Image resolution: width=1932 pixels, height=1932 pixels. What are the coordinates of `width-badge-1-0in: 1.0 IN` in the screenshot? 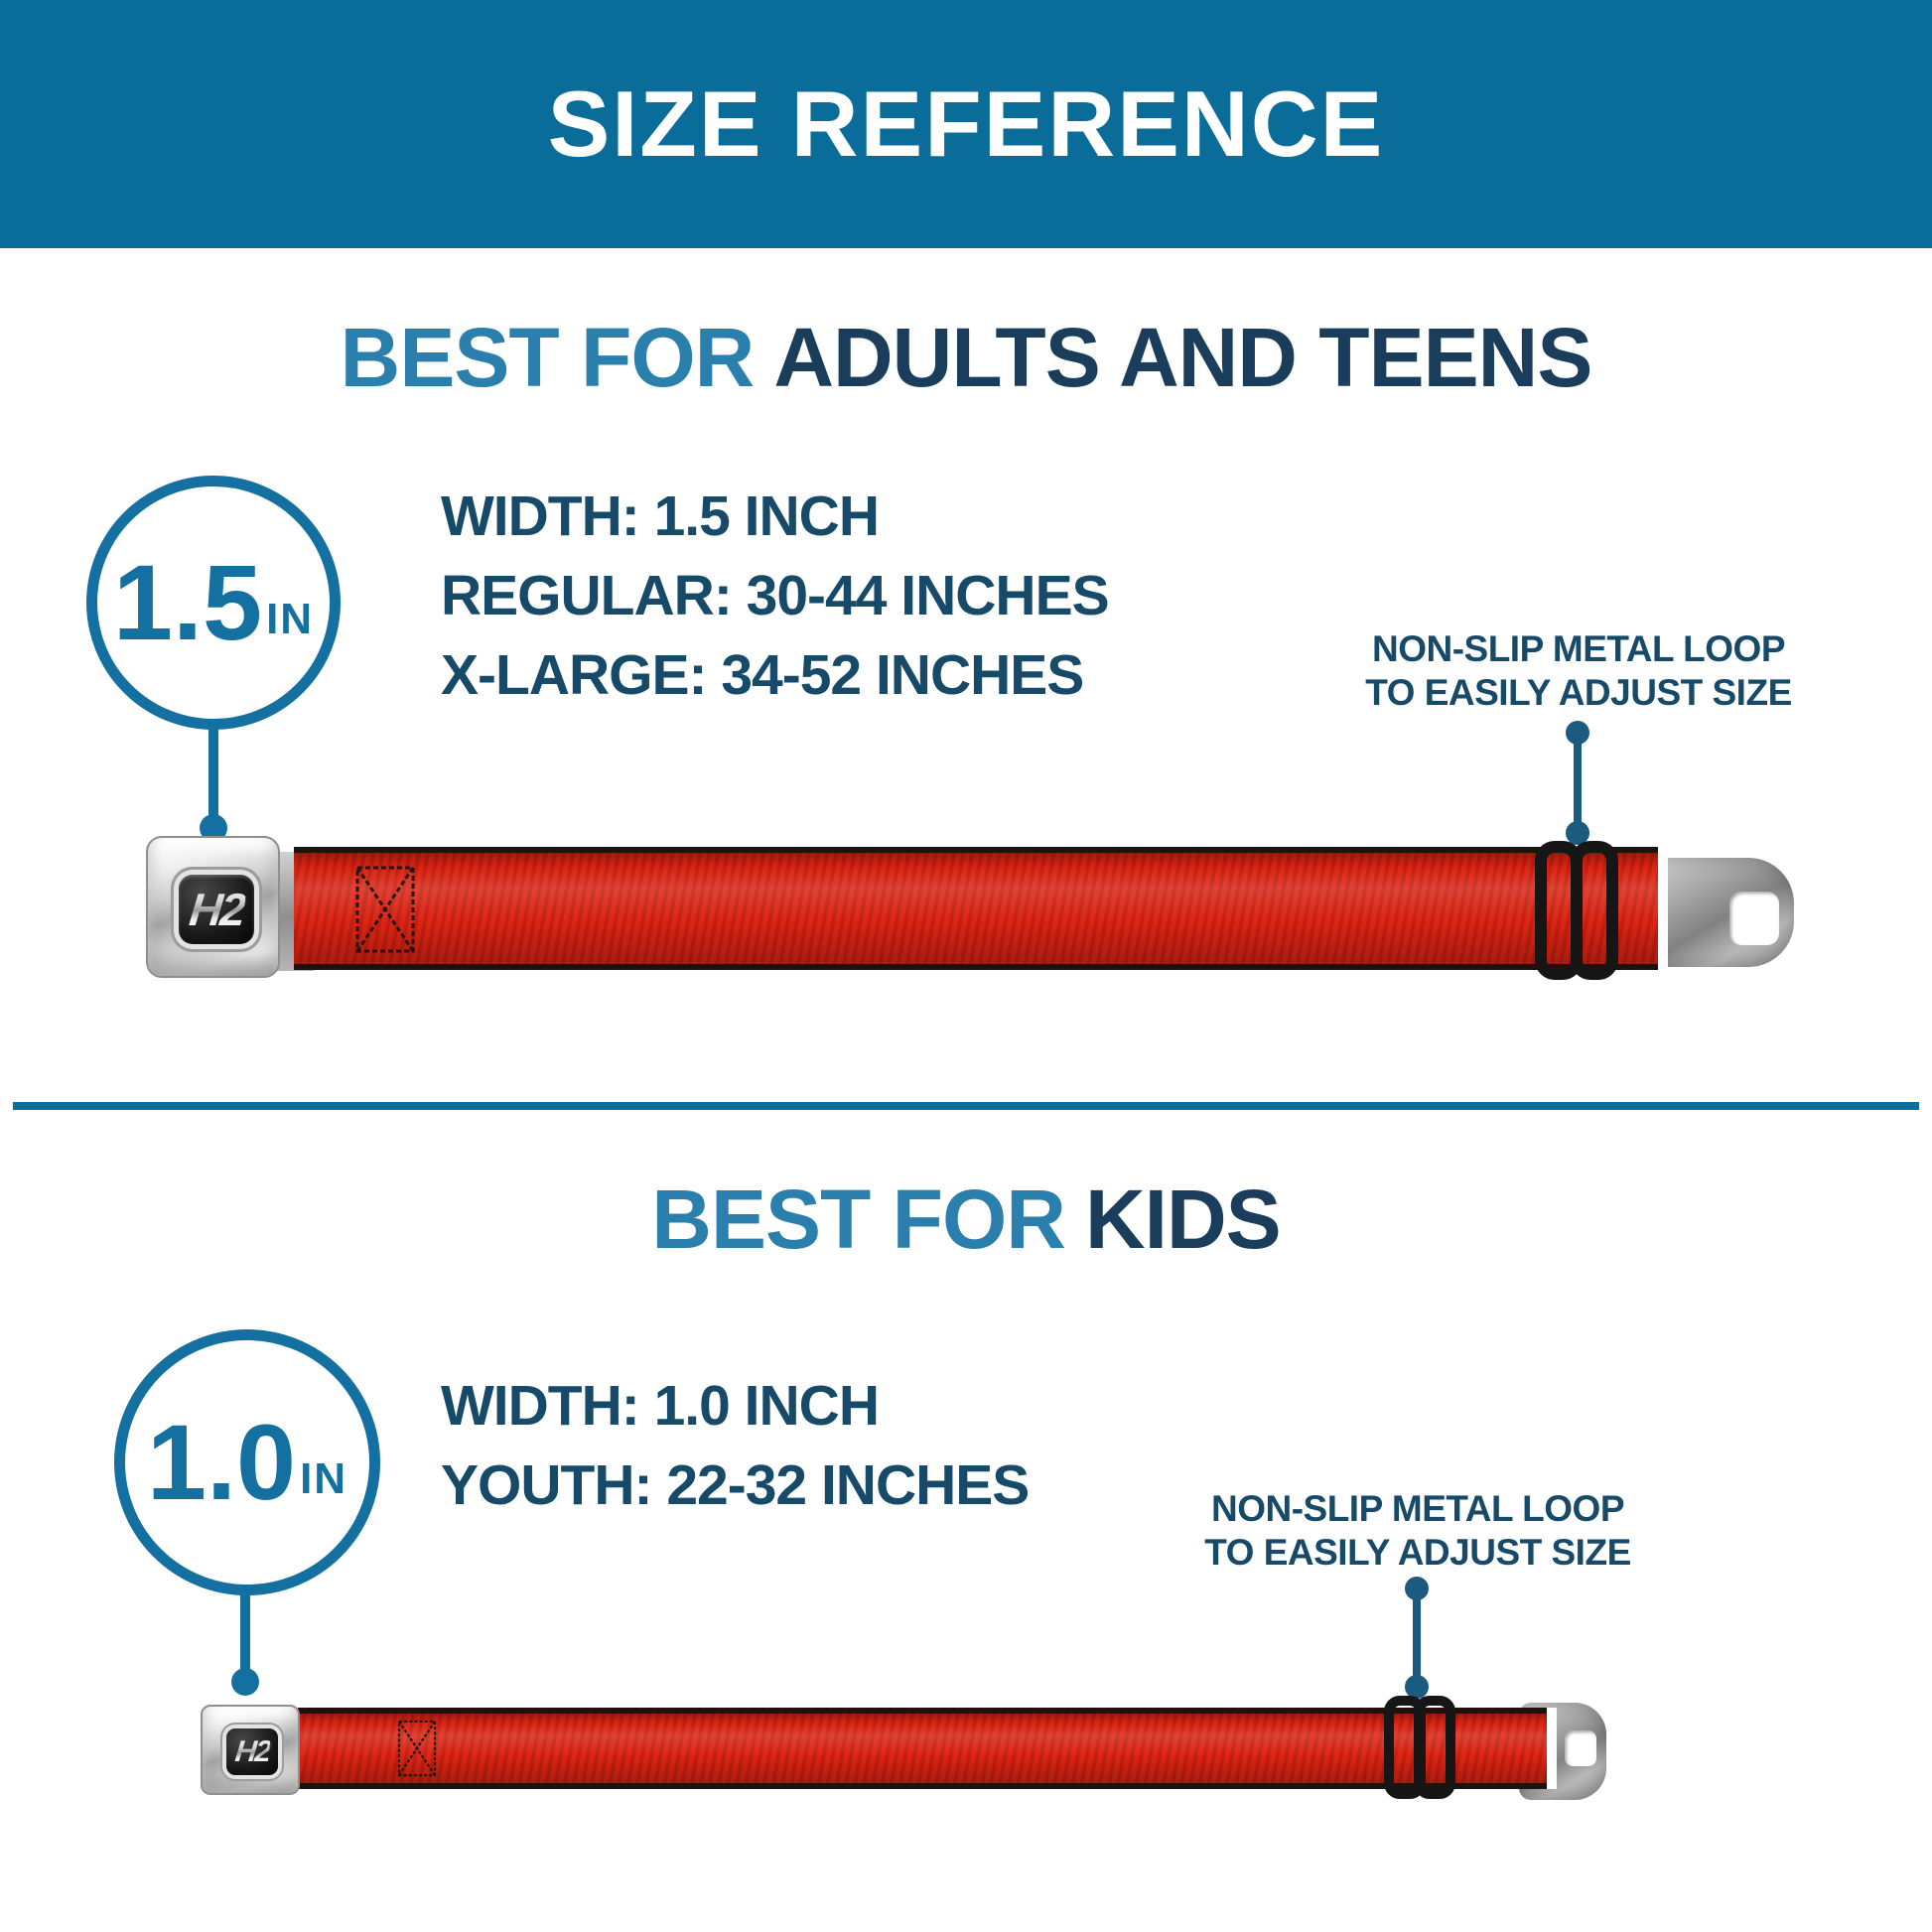 It's located at (247, 1462).